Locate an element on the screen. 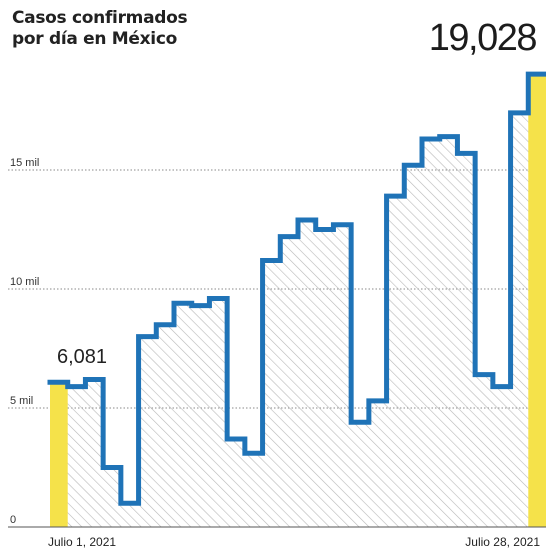 The width and height of the screenshot is (546, 551). x-label-last: Julio 28, 2021 is located at coordinates (502, 542).